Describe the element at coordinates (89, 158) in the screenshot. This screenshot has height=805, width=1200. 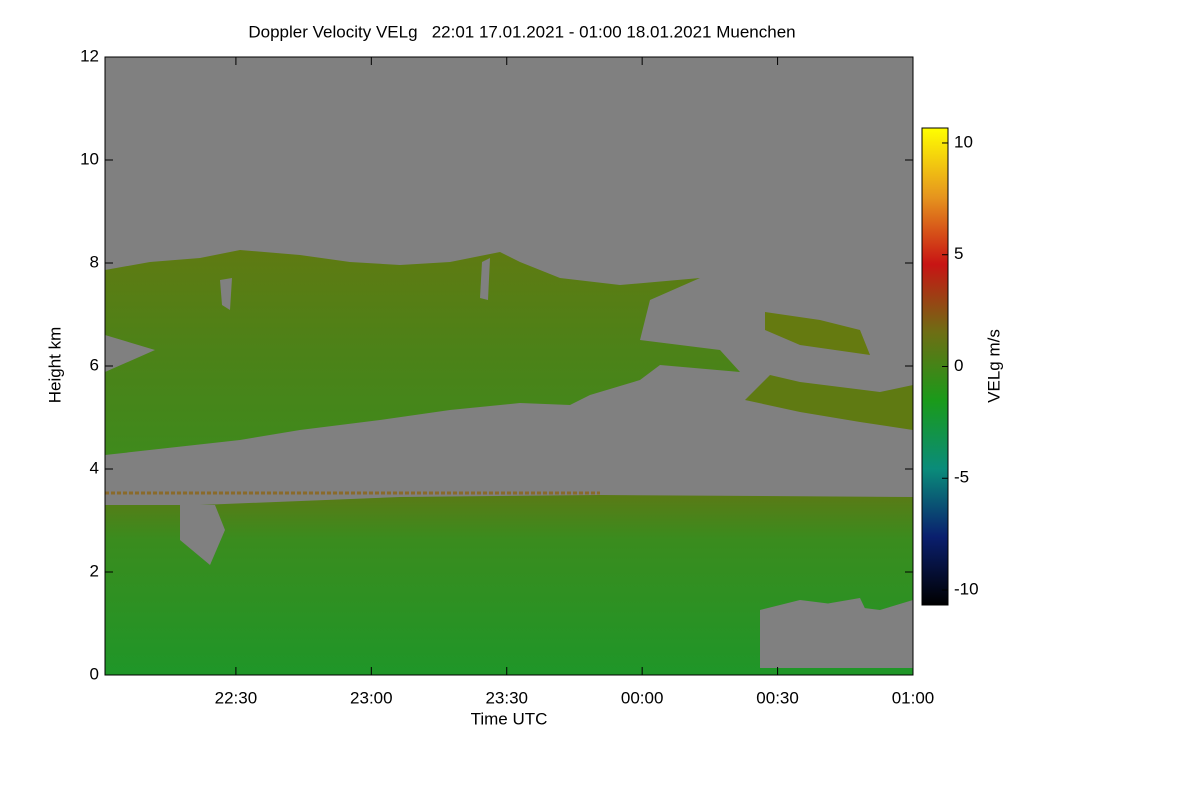
I see `y-tick-label: 10` at that location.